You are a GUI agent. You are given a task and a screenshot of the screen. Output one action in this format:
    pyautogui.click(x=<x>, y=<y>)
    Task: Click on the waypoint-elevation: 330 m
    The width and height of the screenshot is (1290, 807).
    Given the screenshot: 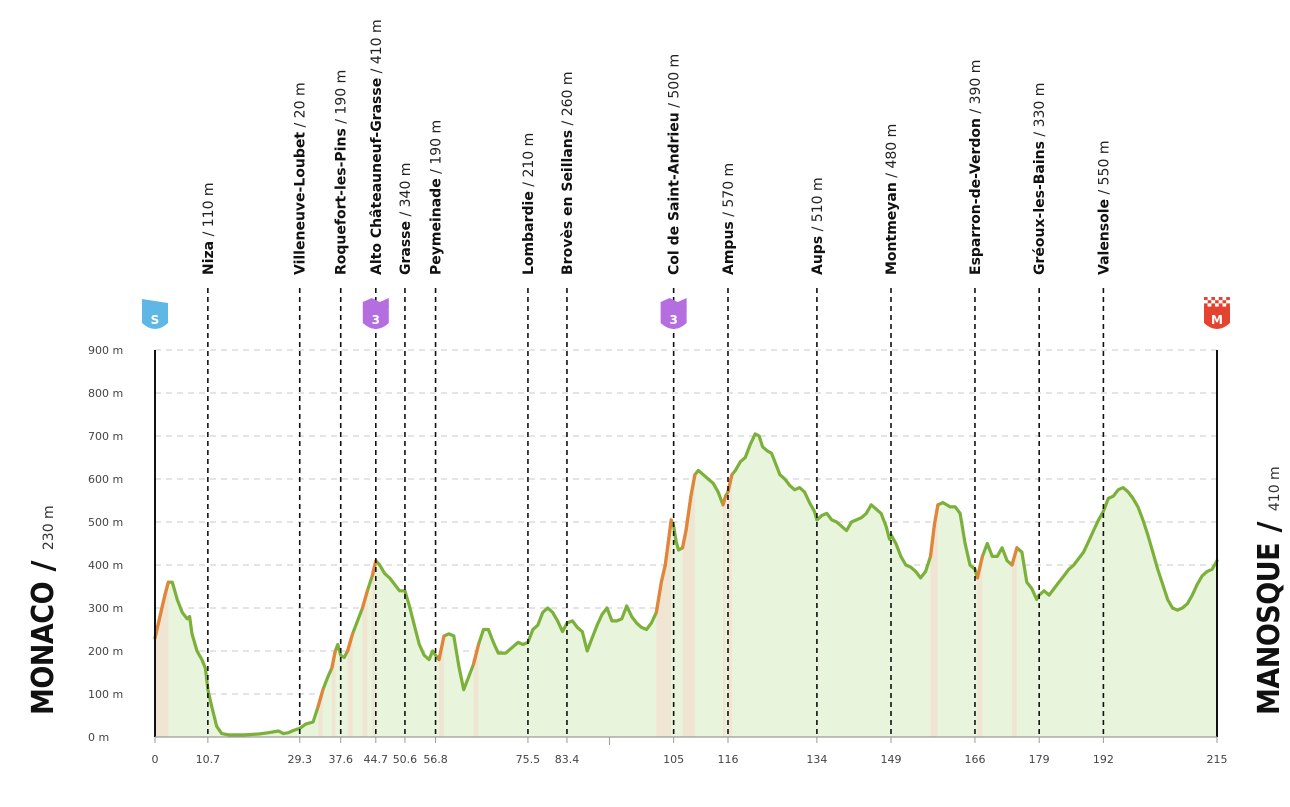 What is the action you would take?
    pyautogui.click(x=1040, y=105)
    